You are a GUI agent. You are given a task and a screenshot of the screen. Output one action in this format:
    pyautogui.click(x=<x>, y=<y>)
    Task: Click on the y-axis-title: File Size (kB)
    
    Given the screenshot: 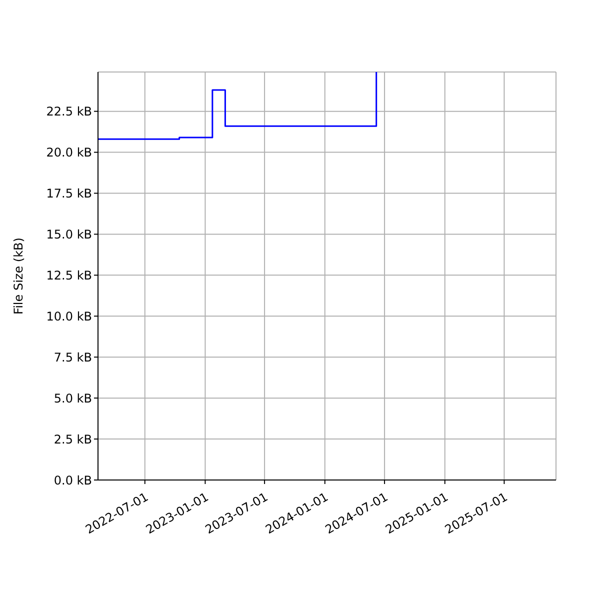 What is the action you would take?
    pyautogui.click(x=18, y=276)
    